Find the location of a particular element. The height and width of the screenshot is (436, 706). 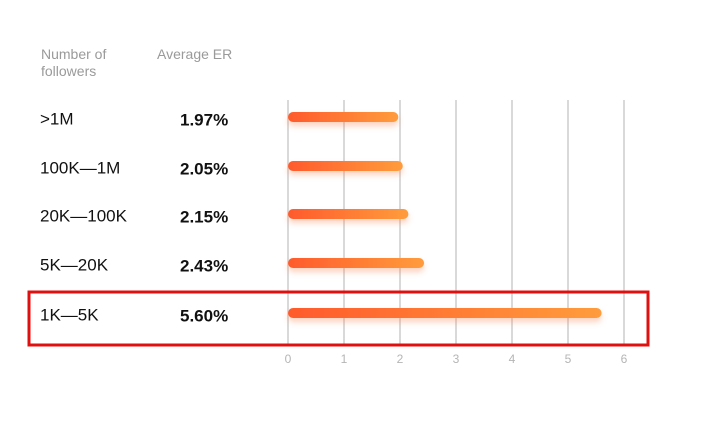

x-tick-label: 5 is located at coordinates (568, 359).